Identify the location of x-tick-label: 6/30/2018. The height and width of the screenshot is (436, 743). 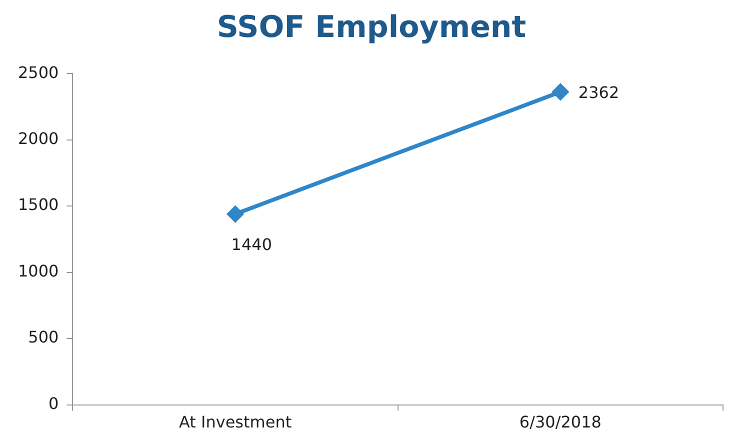
(560, 422).